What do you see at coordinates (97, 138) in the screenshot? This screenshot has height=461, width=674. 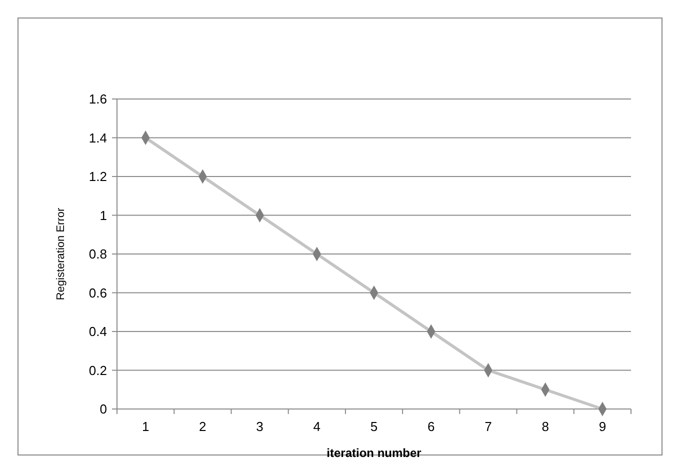 I see `y-tick-label: 1.4` at bounding box center [97, 138].